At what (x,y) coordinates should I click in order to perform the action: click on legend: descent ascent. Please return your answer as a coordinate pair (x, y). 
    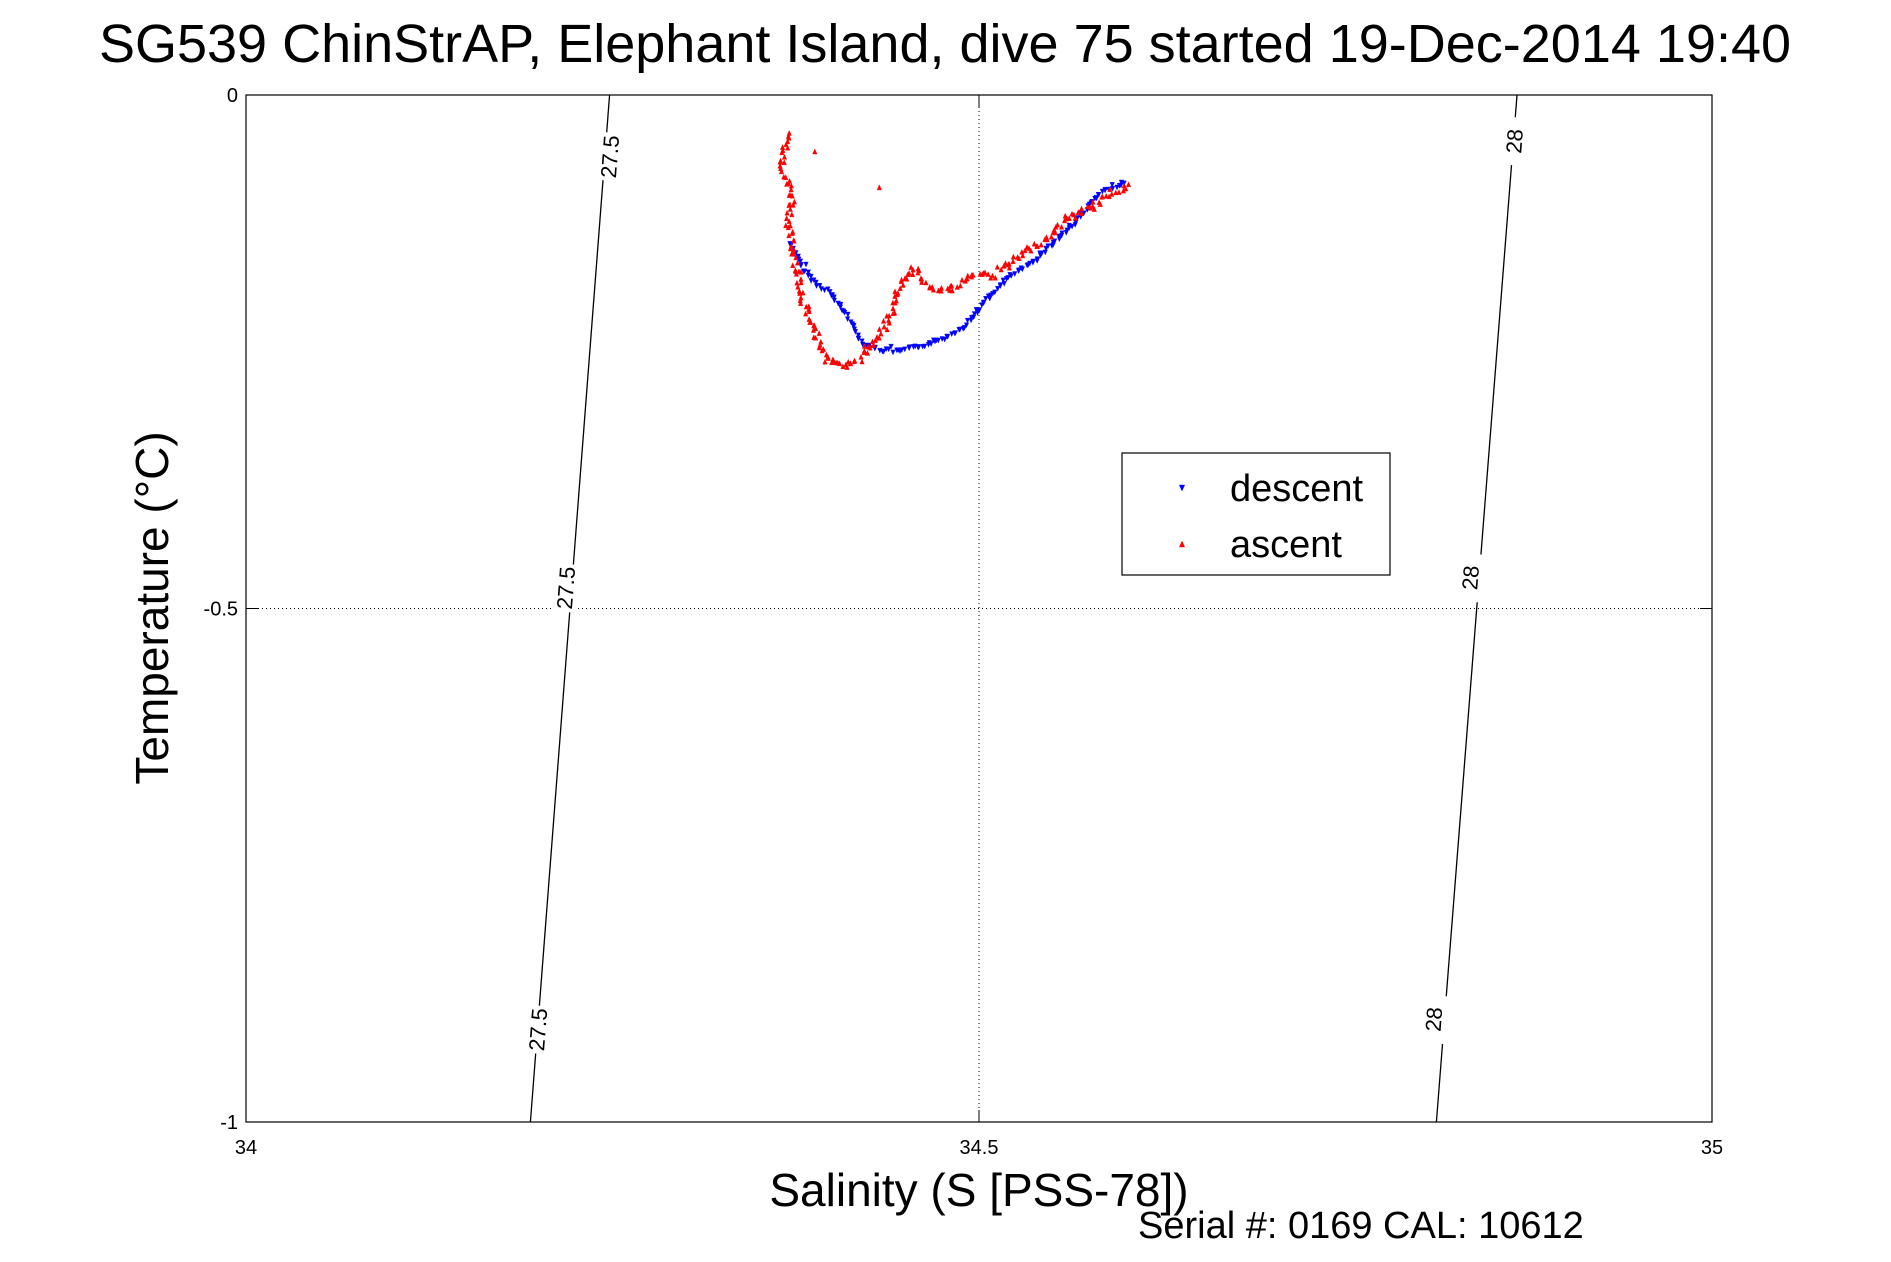
    Looking at the image, I should click on (1256, 514).